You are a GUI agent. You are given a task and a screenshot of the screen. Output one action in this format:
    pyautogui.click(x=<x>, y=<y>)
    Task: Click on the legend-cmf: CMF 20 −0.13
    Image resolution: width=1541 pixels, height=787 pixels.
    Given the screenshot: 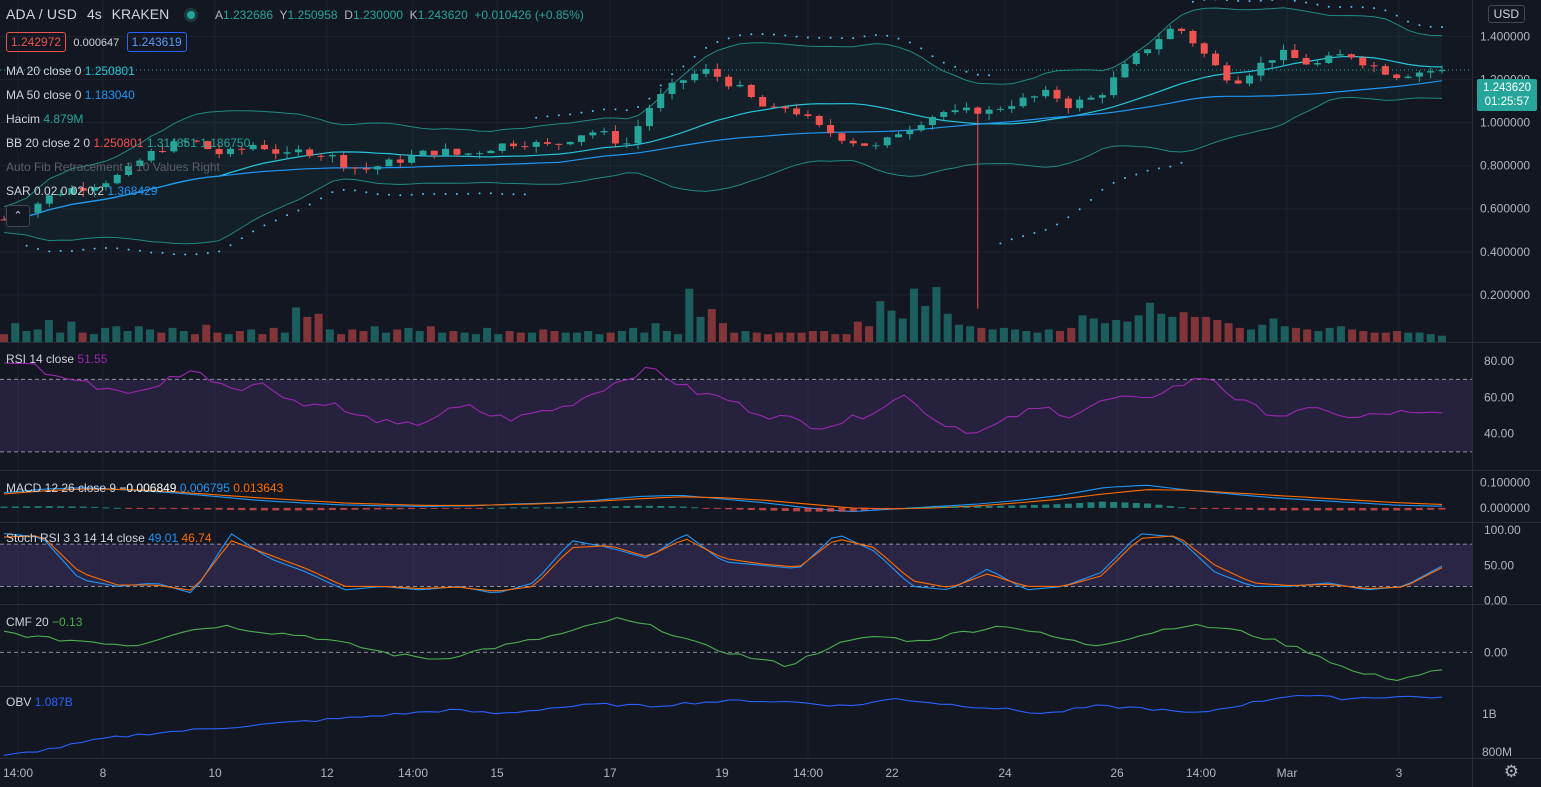 What is the action you would take?
    pyautogui.click(x=44, y=622)
    